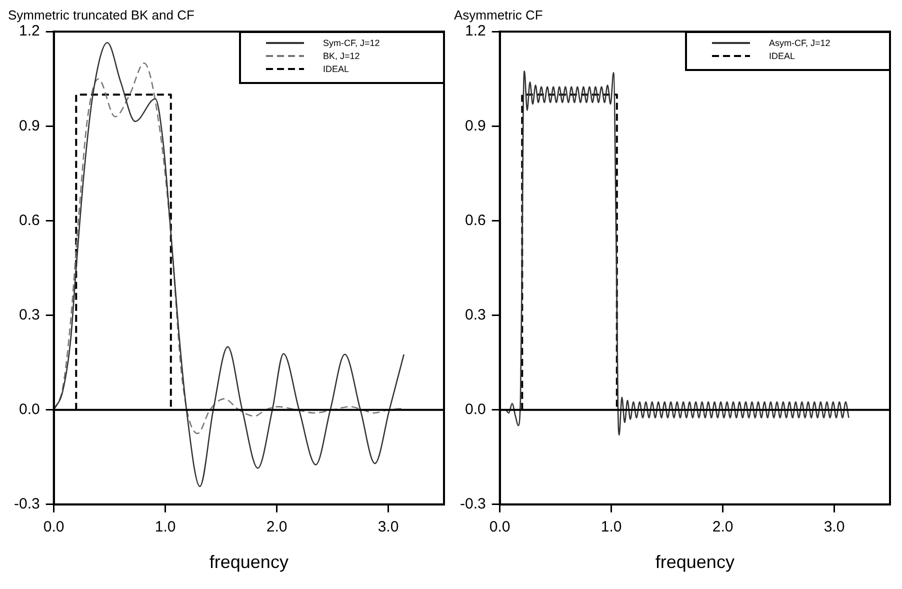 The image size is (902, 589). I want to click on legend-label: Sym-CF, J=12, so click(351, 43).